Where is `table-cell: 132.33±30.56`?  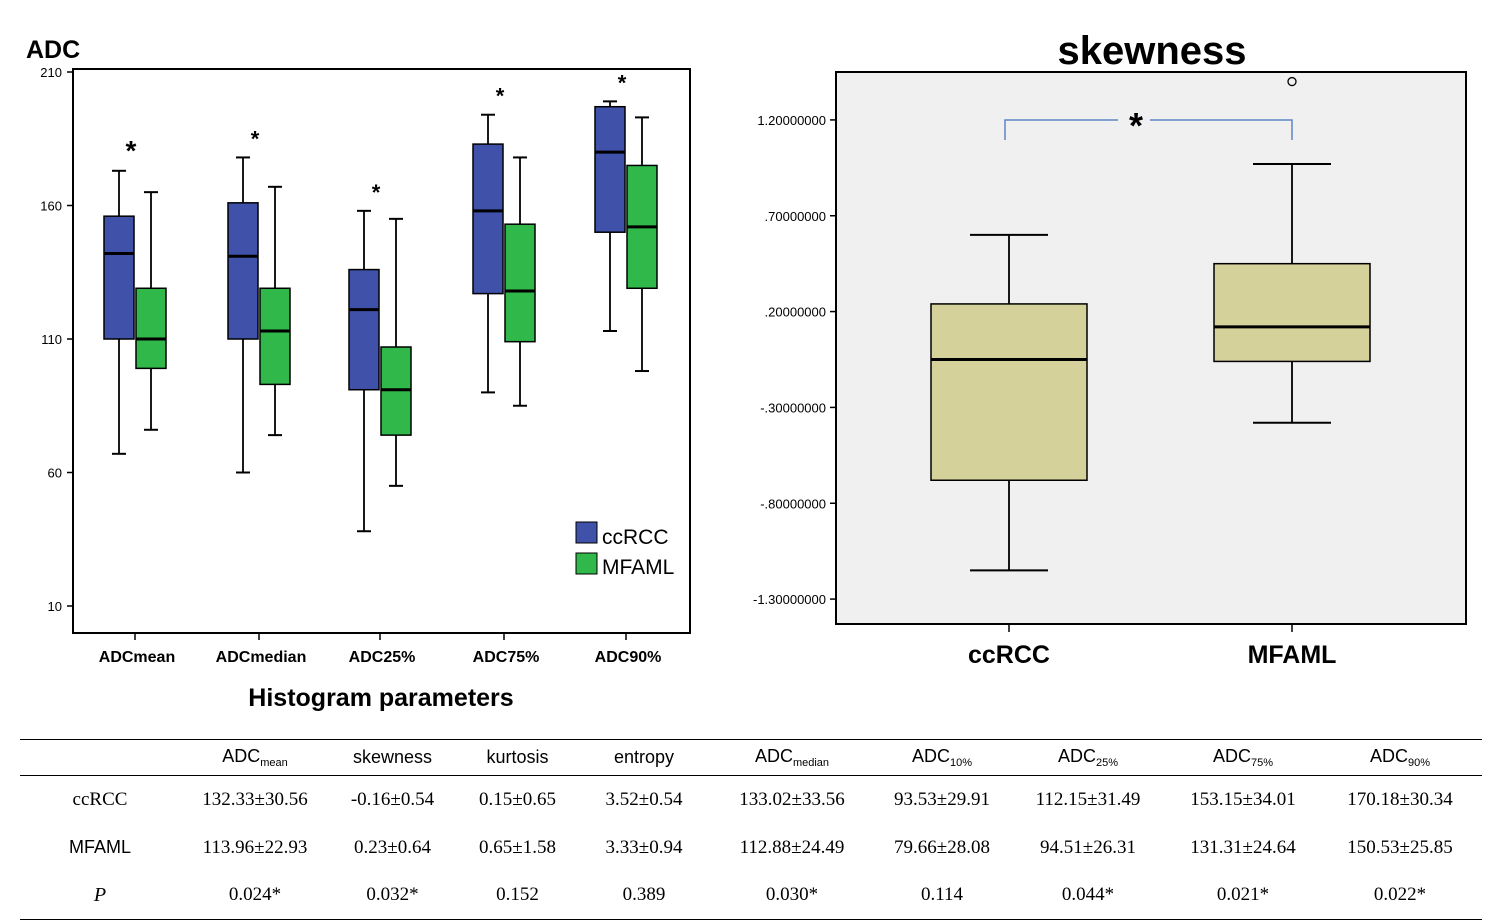 table-cell: 132.33±30.56 is located at coordinates (255, 799).